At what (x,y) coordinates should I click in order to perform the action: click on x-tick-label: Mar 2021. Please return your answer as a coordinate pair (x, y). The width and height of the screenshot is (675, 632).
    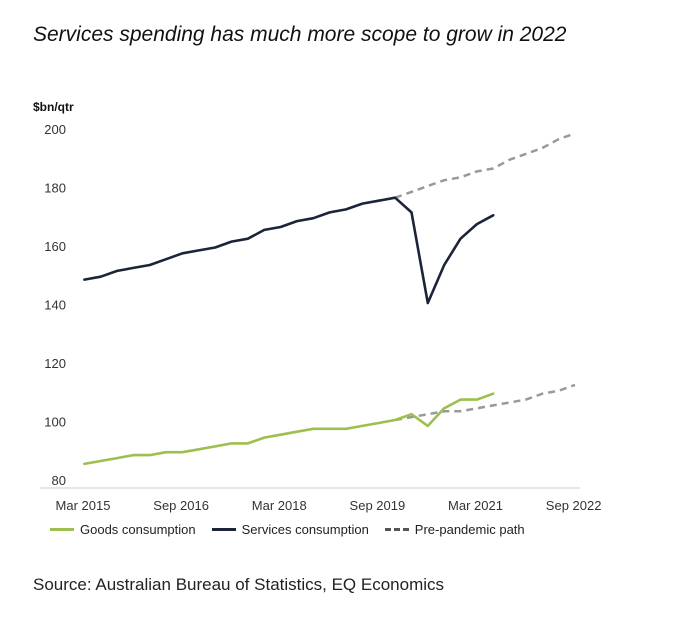
    Looking at the image, I should click on (475, 505).